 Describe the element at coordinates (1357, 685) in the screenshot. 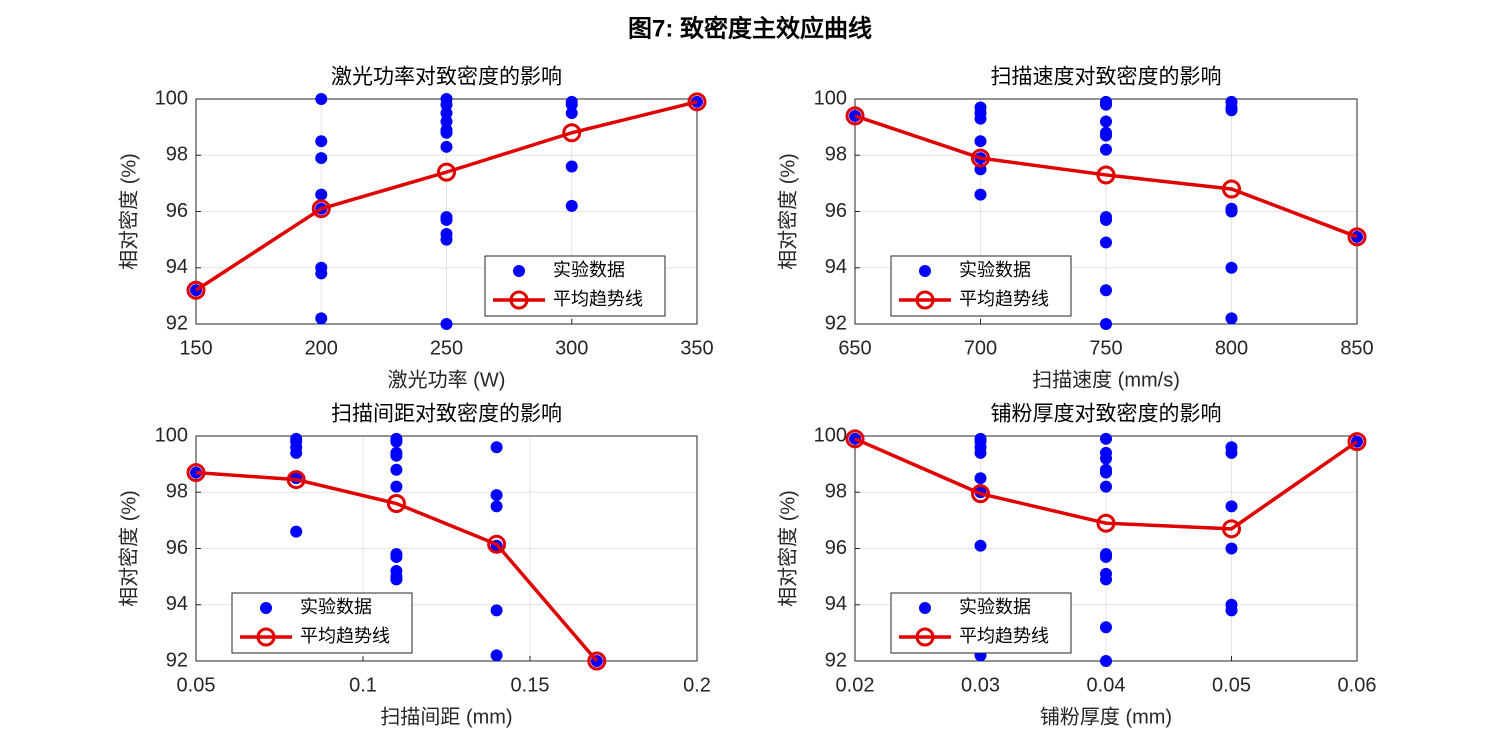

I see `x-tick-label: 0.06` at that location.